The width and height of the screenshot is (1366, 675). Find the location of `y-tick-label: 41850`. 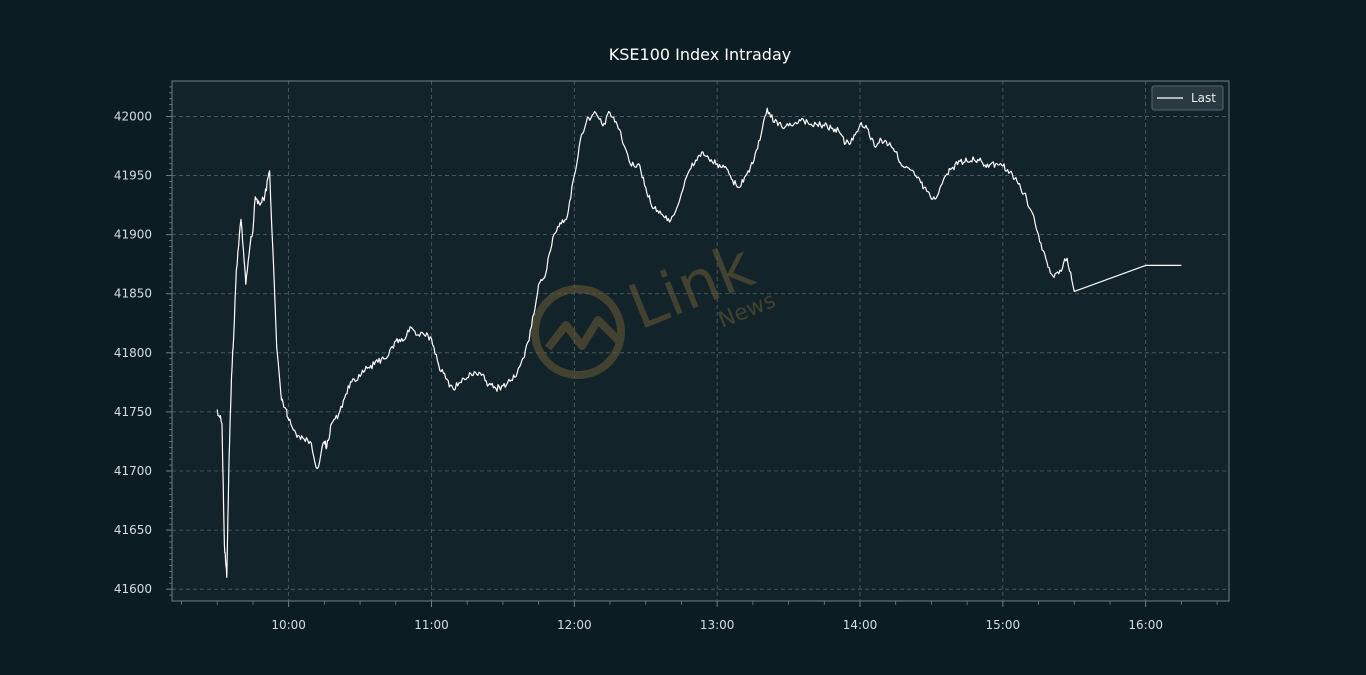

y-tick-label: 41850 is located at coordinates (133, 294).